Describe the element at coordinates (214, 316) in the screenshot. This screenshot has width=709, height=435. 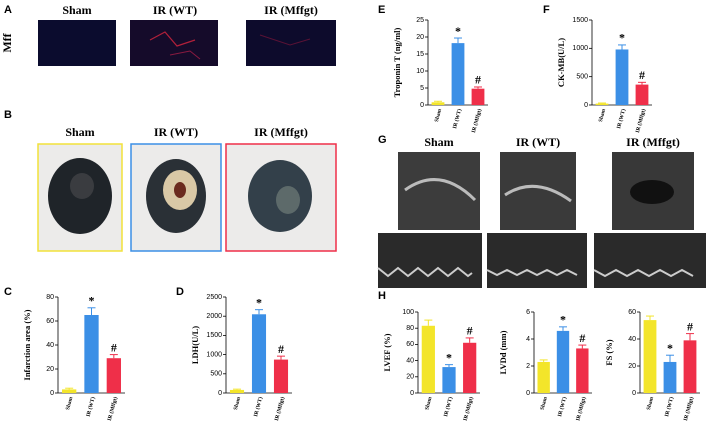
I see `y-tick-label: 2000` at that location.